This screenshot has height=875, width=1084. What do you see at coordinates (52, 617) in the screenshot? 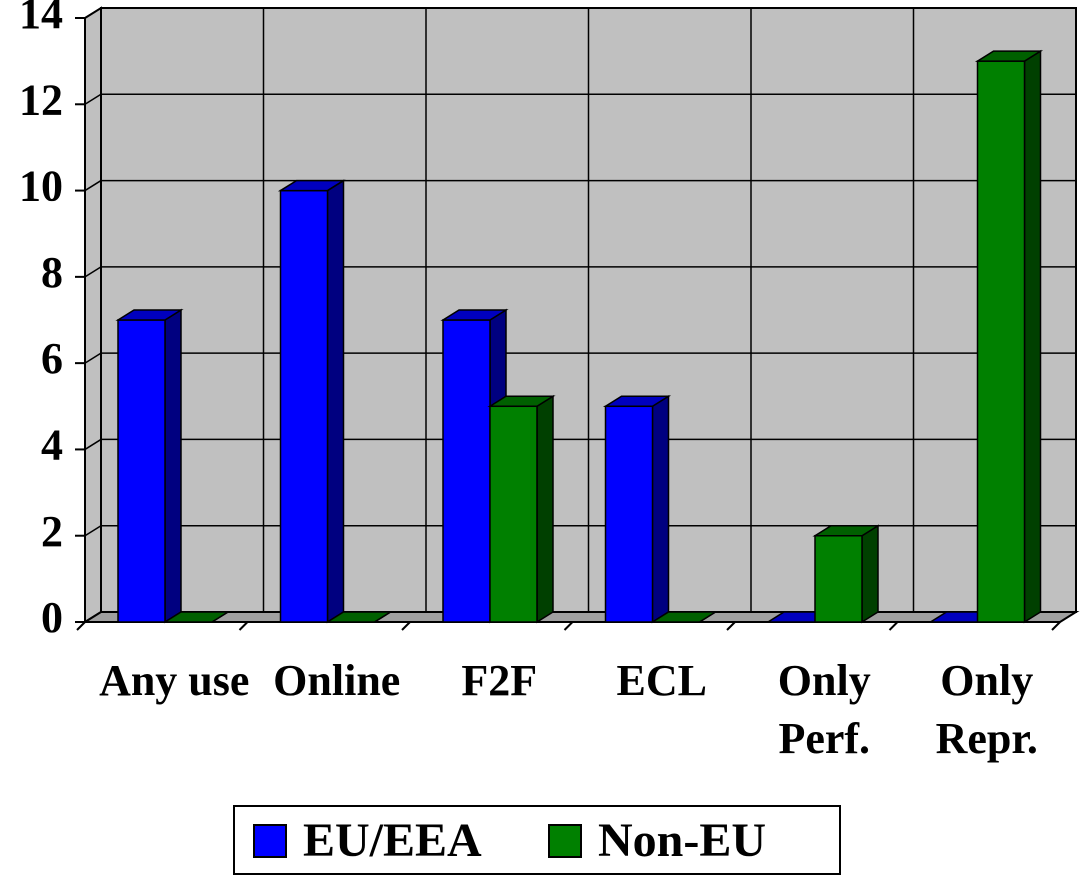
I see `y-tick-label: 0` at bounding box center [52, 617].